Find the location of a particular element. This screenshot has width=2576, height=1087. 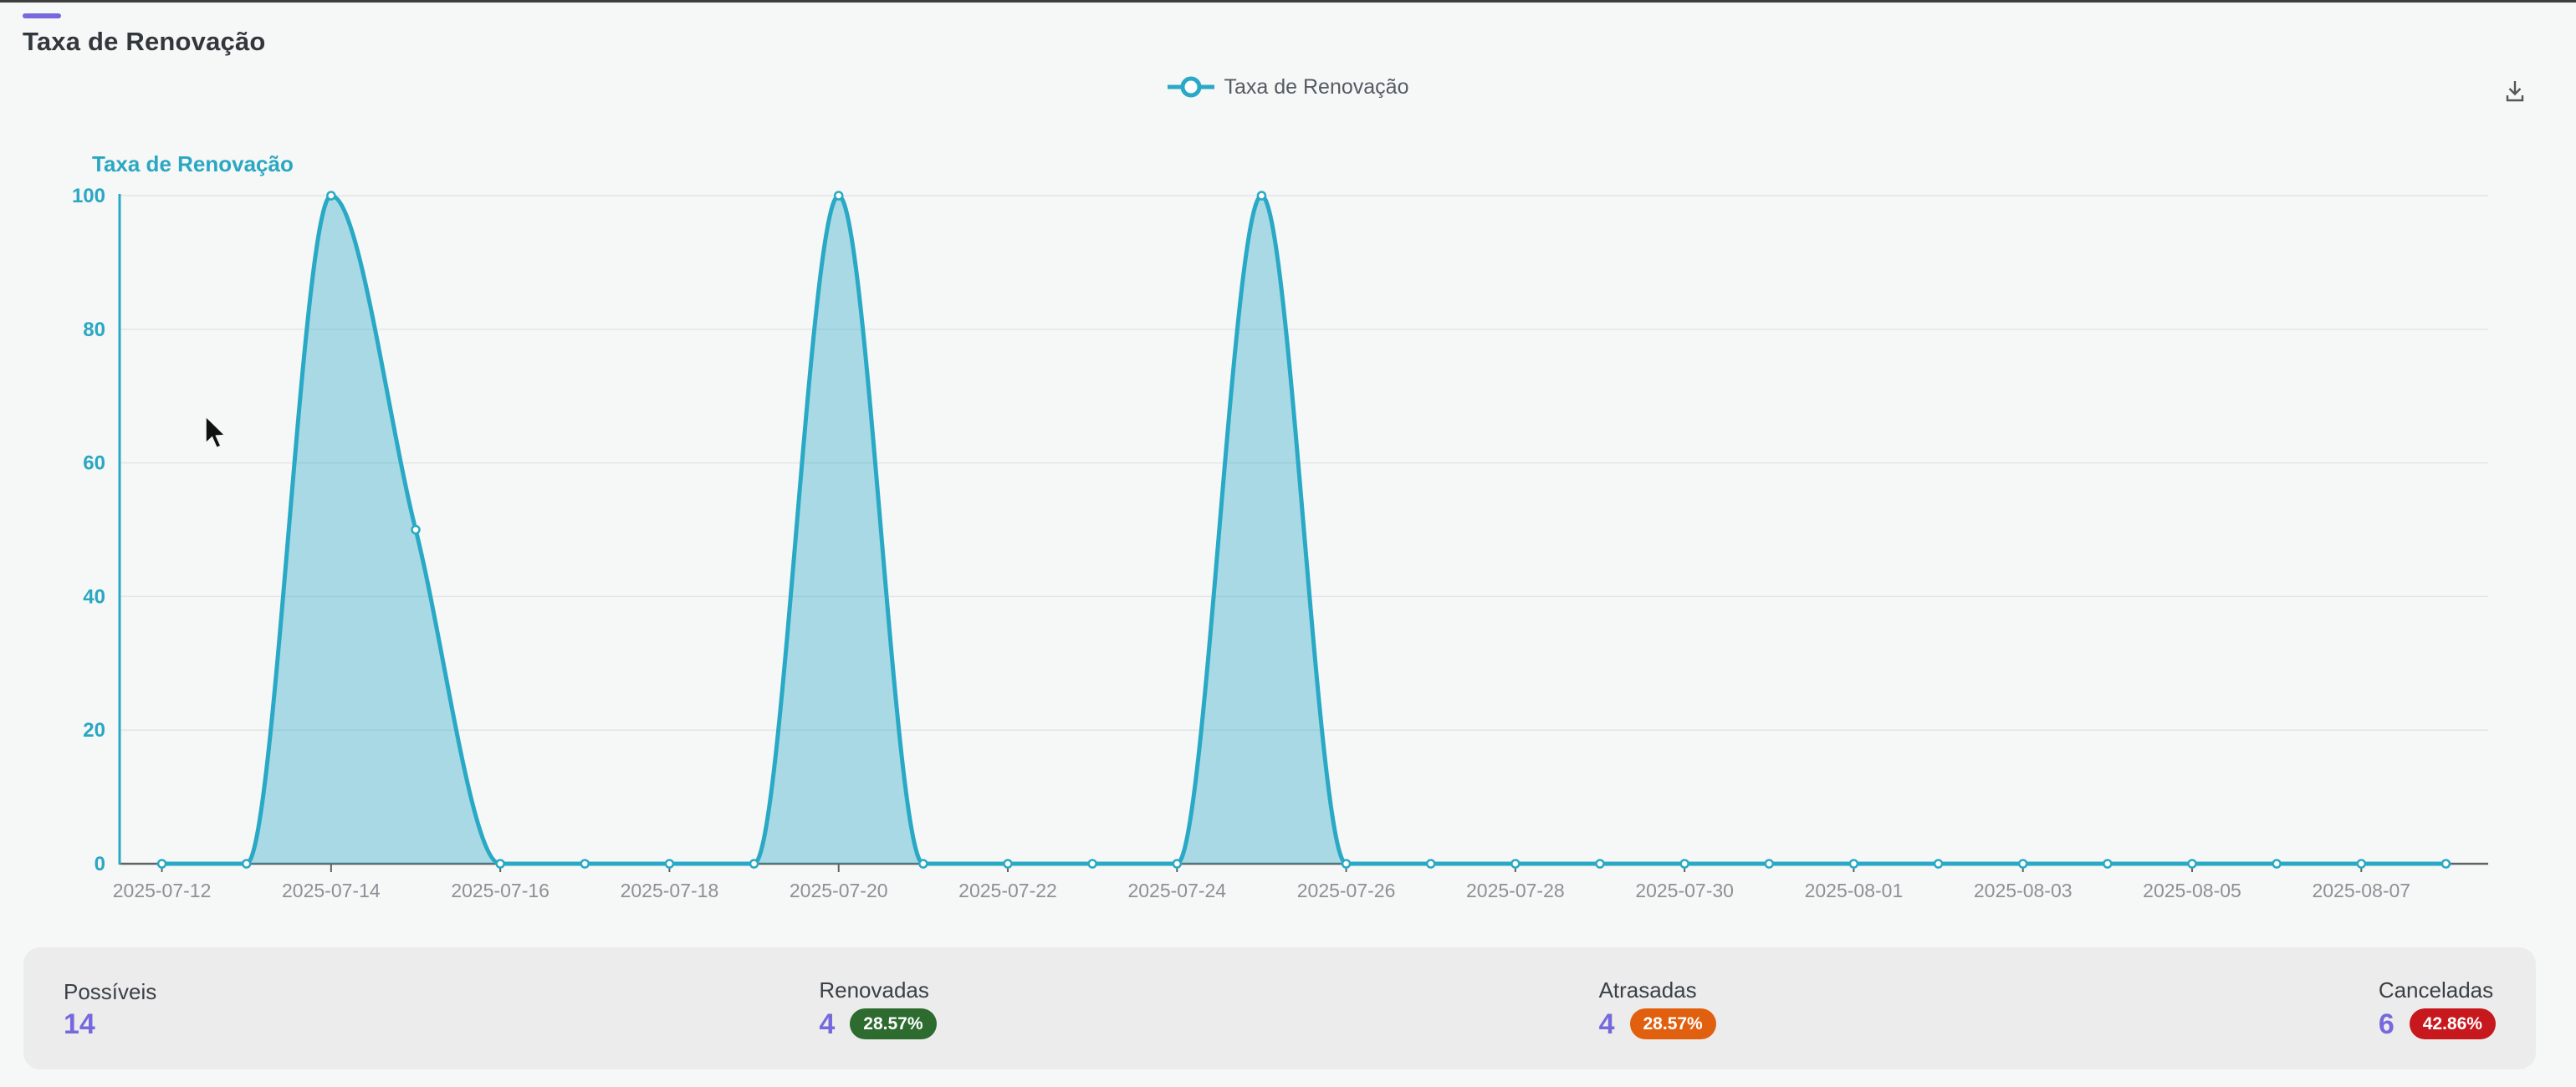

x-axis-tick-label: 2025-07-12 is located at coordinates (162, 890).